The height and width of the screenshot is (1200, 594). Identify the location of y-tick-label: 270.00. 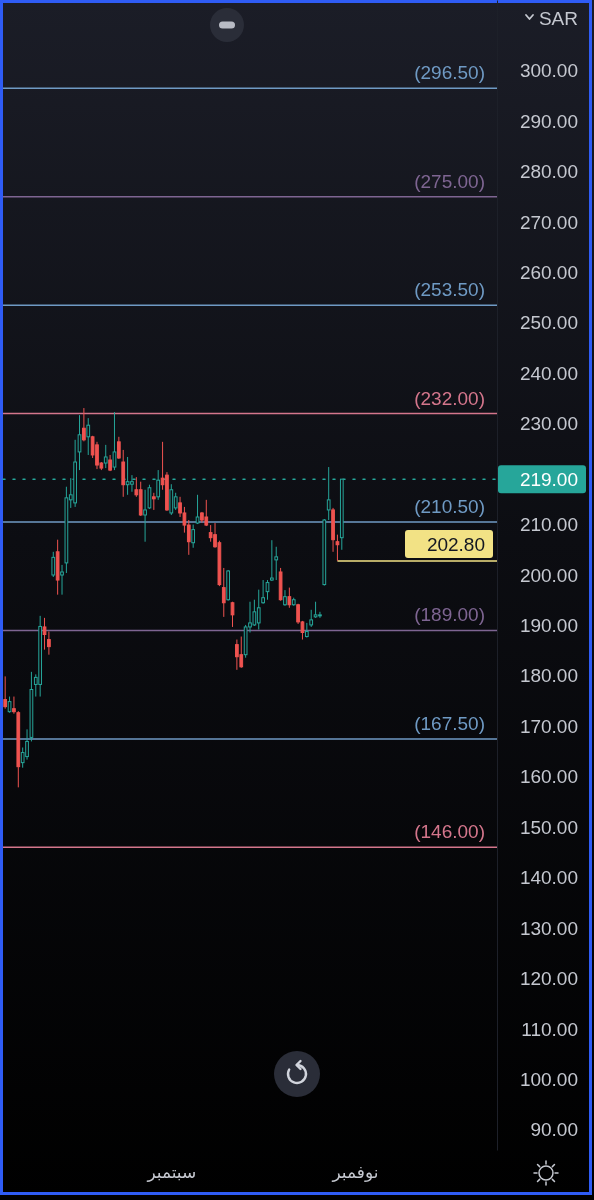
(548, 222).